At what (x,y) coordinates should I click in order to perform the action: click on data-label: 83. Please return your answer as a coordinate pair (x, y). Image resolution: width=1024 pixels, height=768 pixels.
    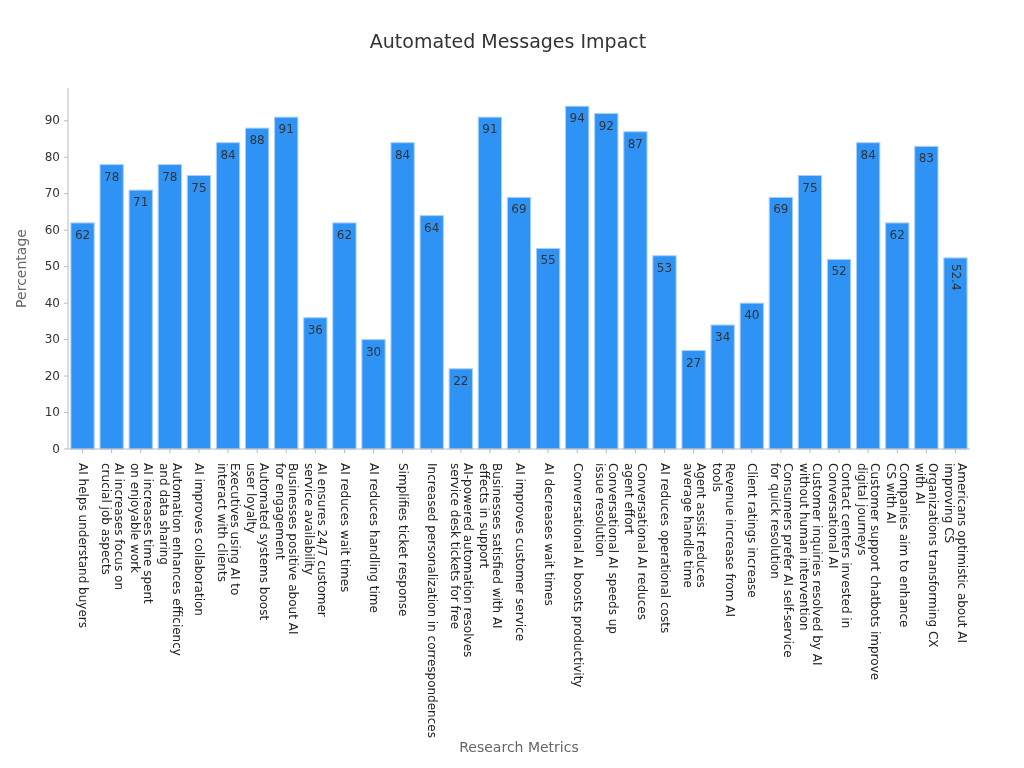
    Looking at the image, I should click on (926, 158).